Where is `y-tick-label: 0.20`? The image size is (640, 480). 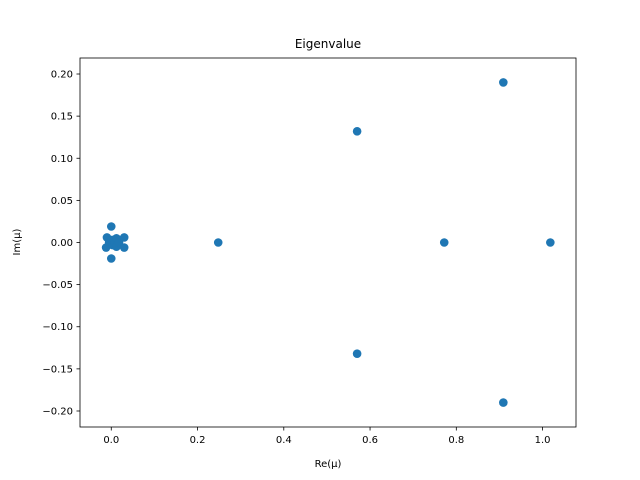 y-tick-label: 0.20 is located at coordinates (62, 75).